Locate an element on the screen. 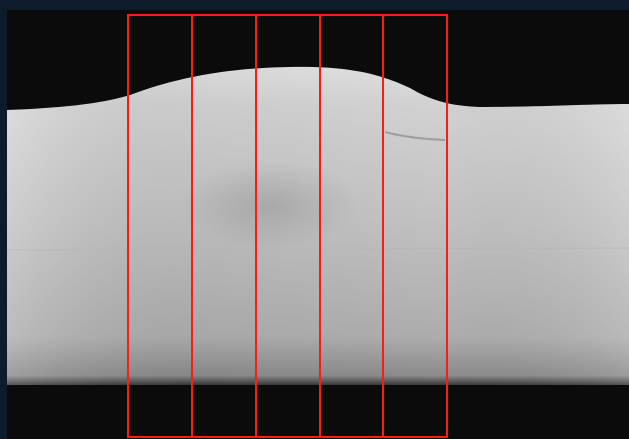 The image size is (629, 439). bulge-shadow is located at coordinates (270, 205).